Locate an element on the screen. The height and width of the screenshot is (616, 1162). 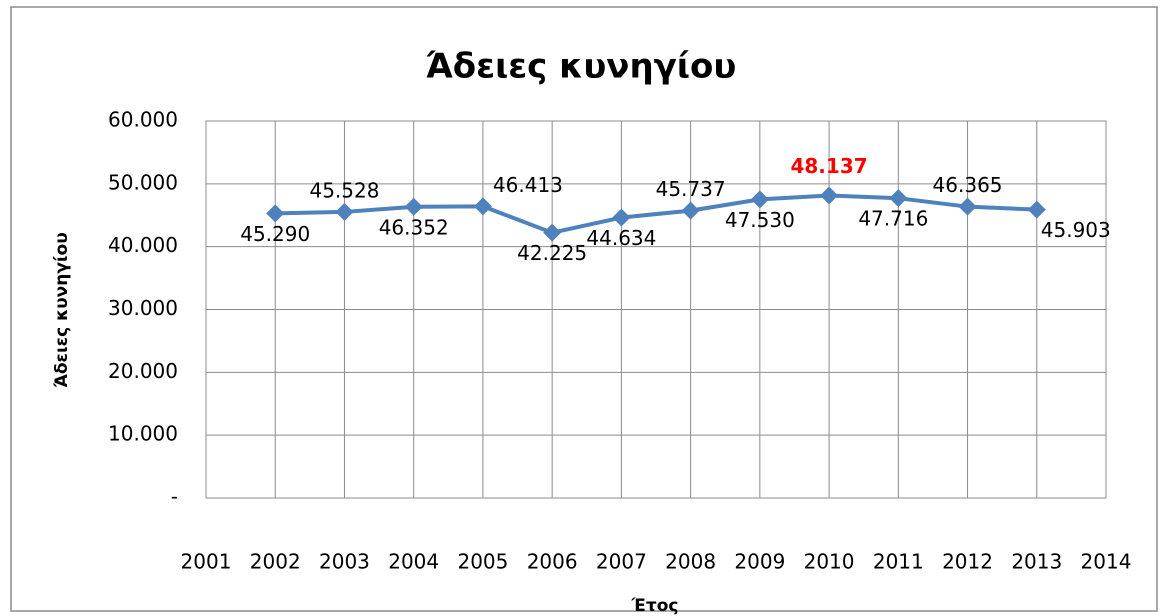
y-tick-label: 10.000 is located at coordinates (143, 434).